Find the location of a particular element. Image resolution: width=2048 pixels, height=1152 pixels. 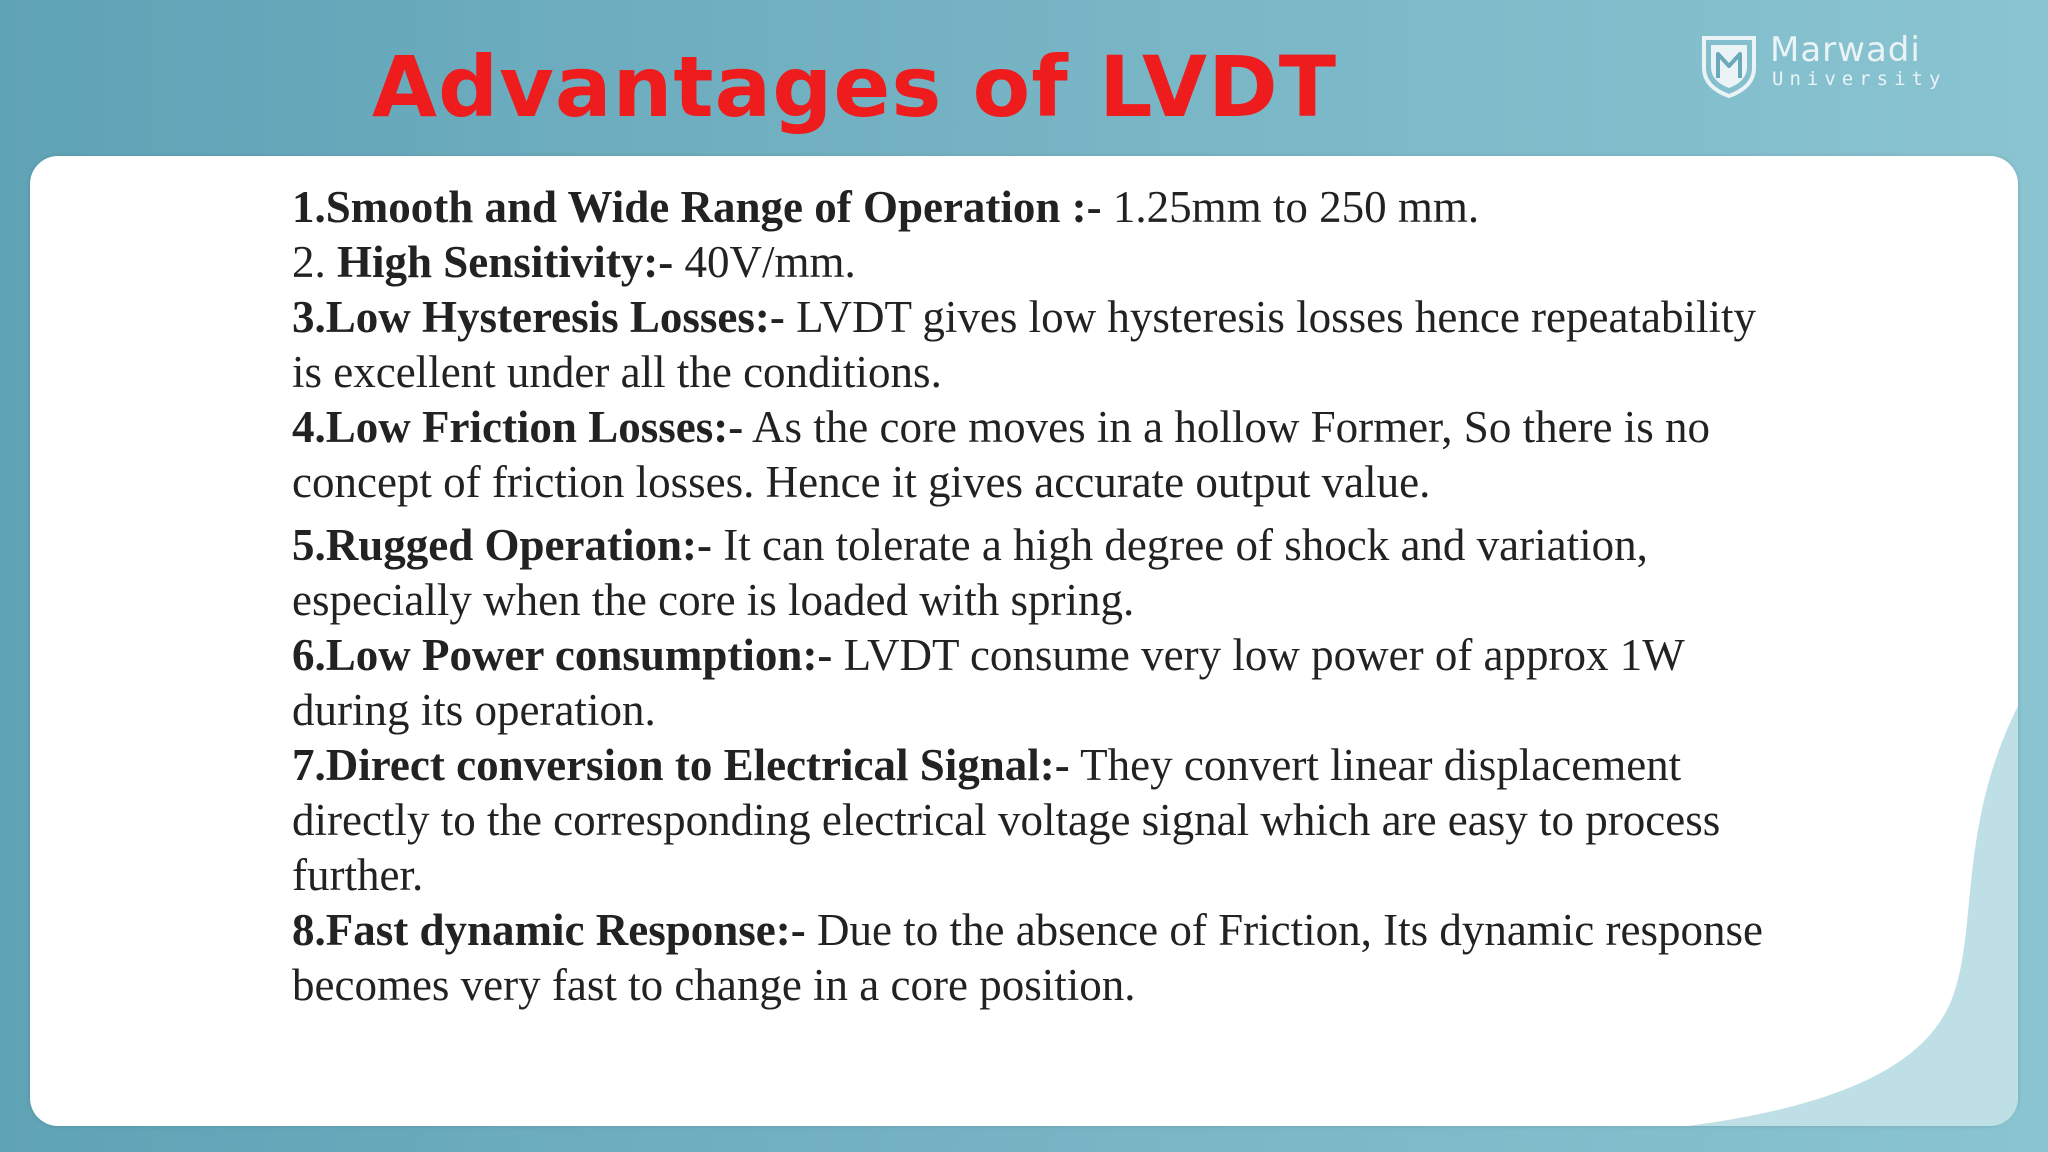

shield-m-icon is located at coordinates (1729, 67).